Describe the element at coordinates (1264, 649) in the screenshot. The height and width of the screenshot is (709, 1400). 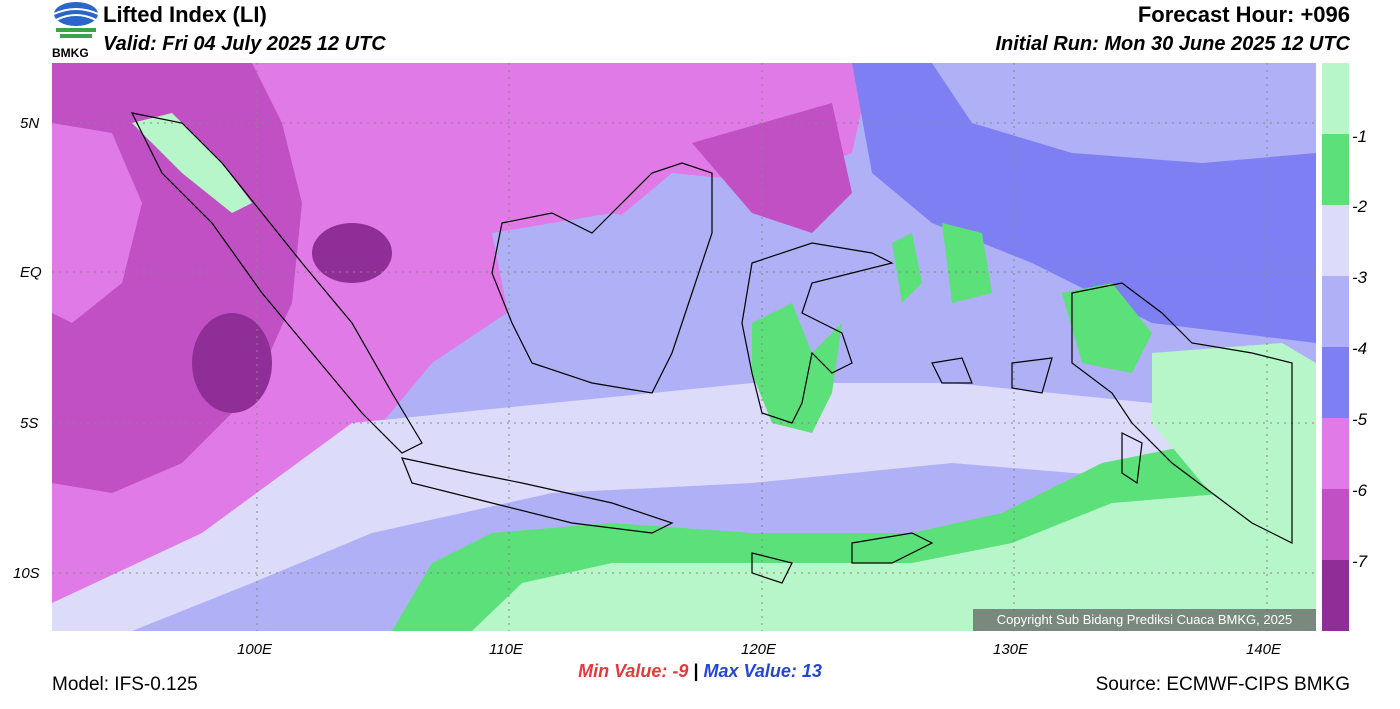
I see `lon-label-140e: 140E` at that location.